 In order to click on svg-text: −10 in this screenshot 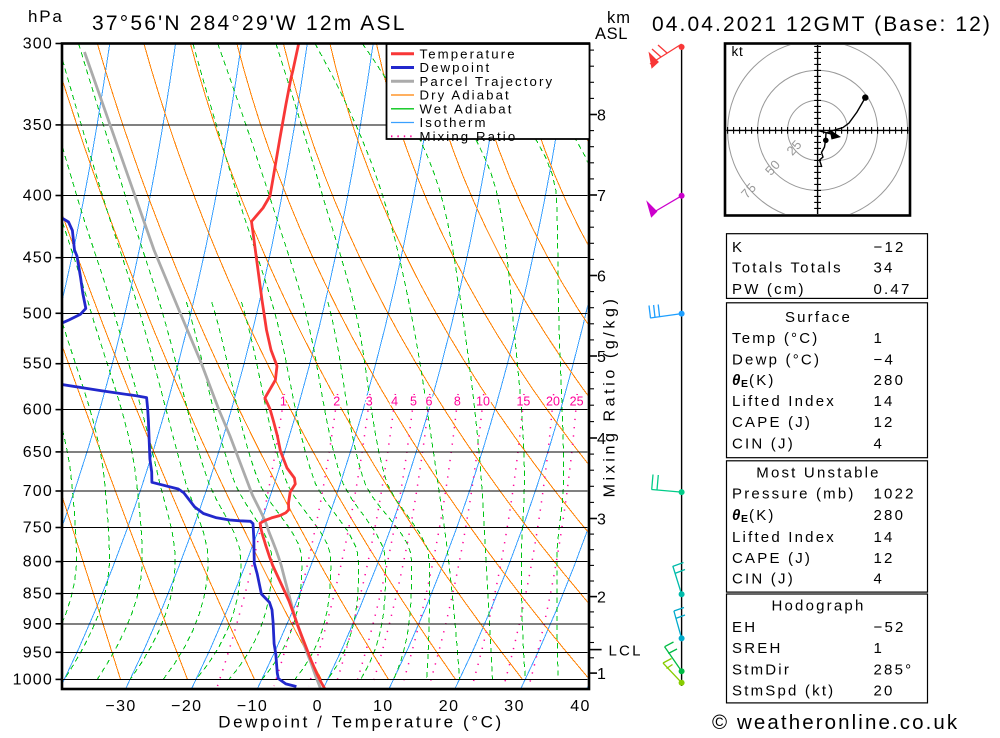, I will do `click(252, 706)`.